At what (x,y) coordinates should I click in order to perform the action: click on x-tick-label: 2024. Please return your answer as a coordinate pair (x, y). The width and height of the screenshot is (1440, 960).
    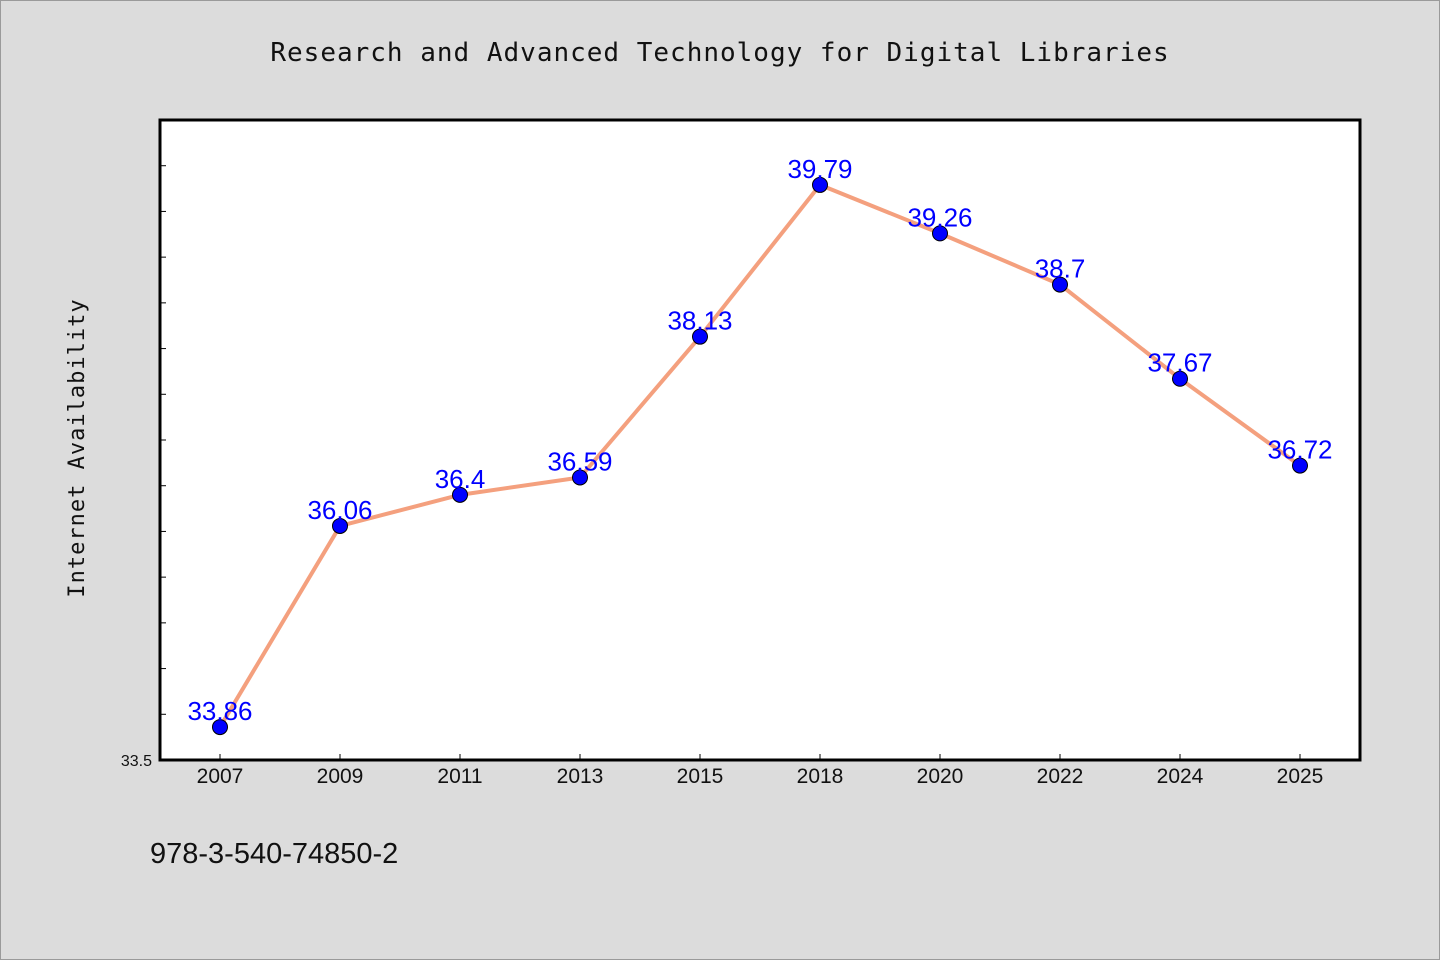
    Looking at the image, I should click on (1180, 776).